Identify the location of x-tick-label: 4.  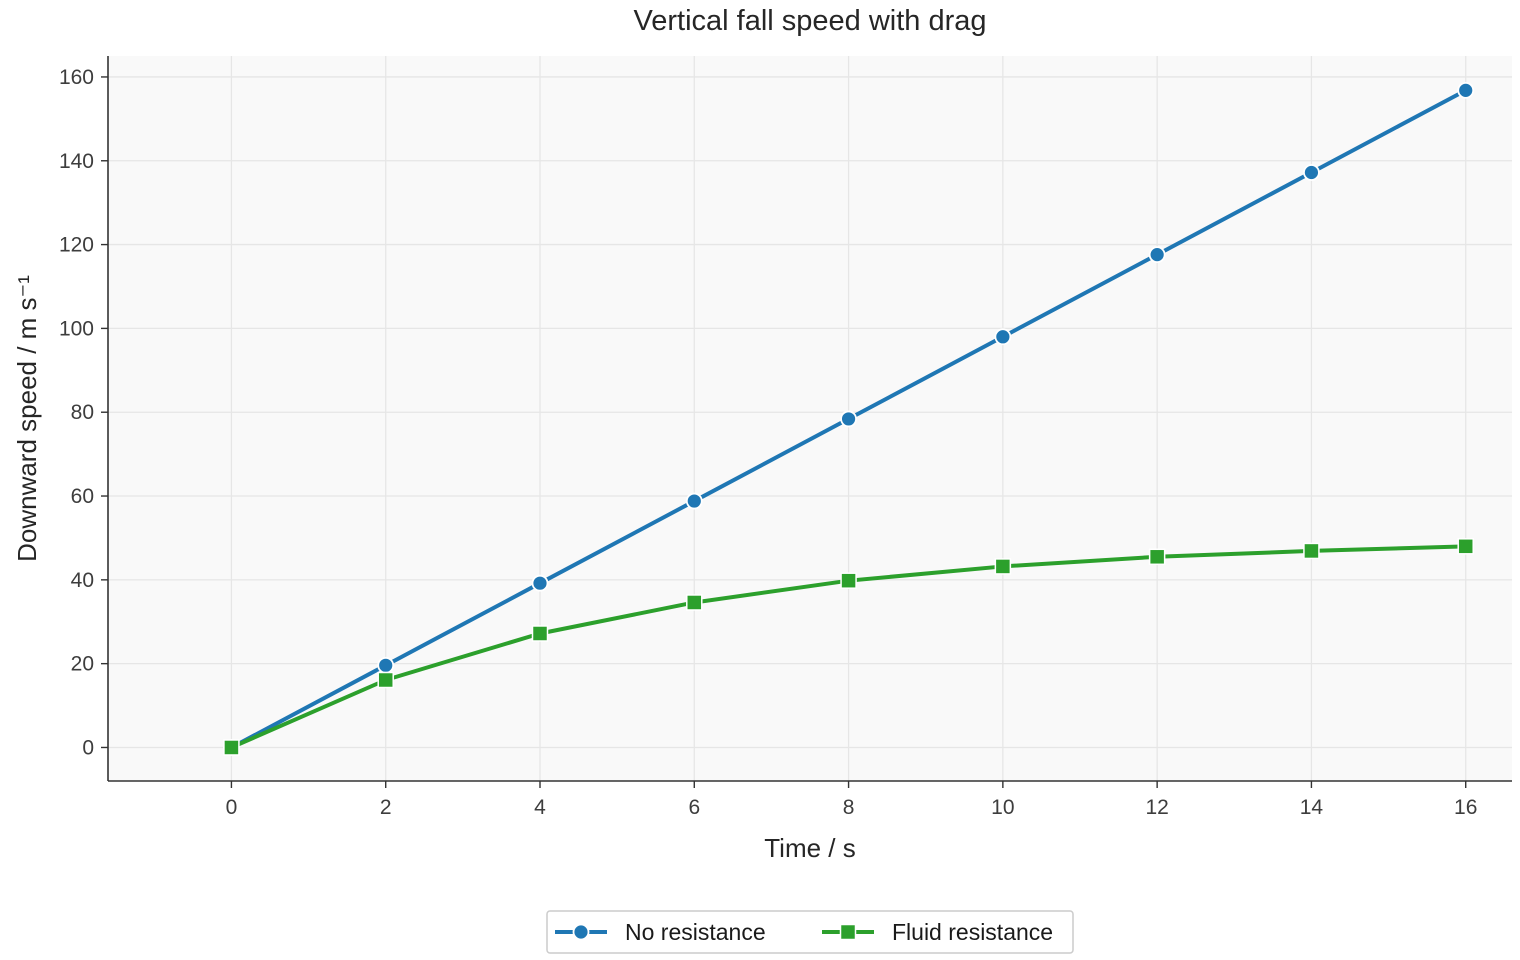
(540, 807).